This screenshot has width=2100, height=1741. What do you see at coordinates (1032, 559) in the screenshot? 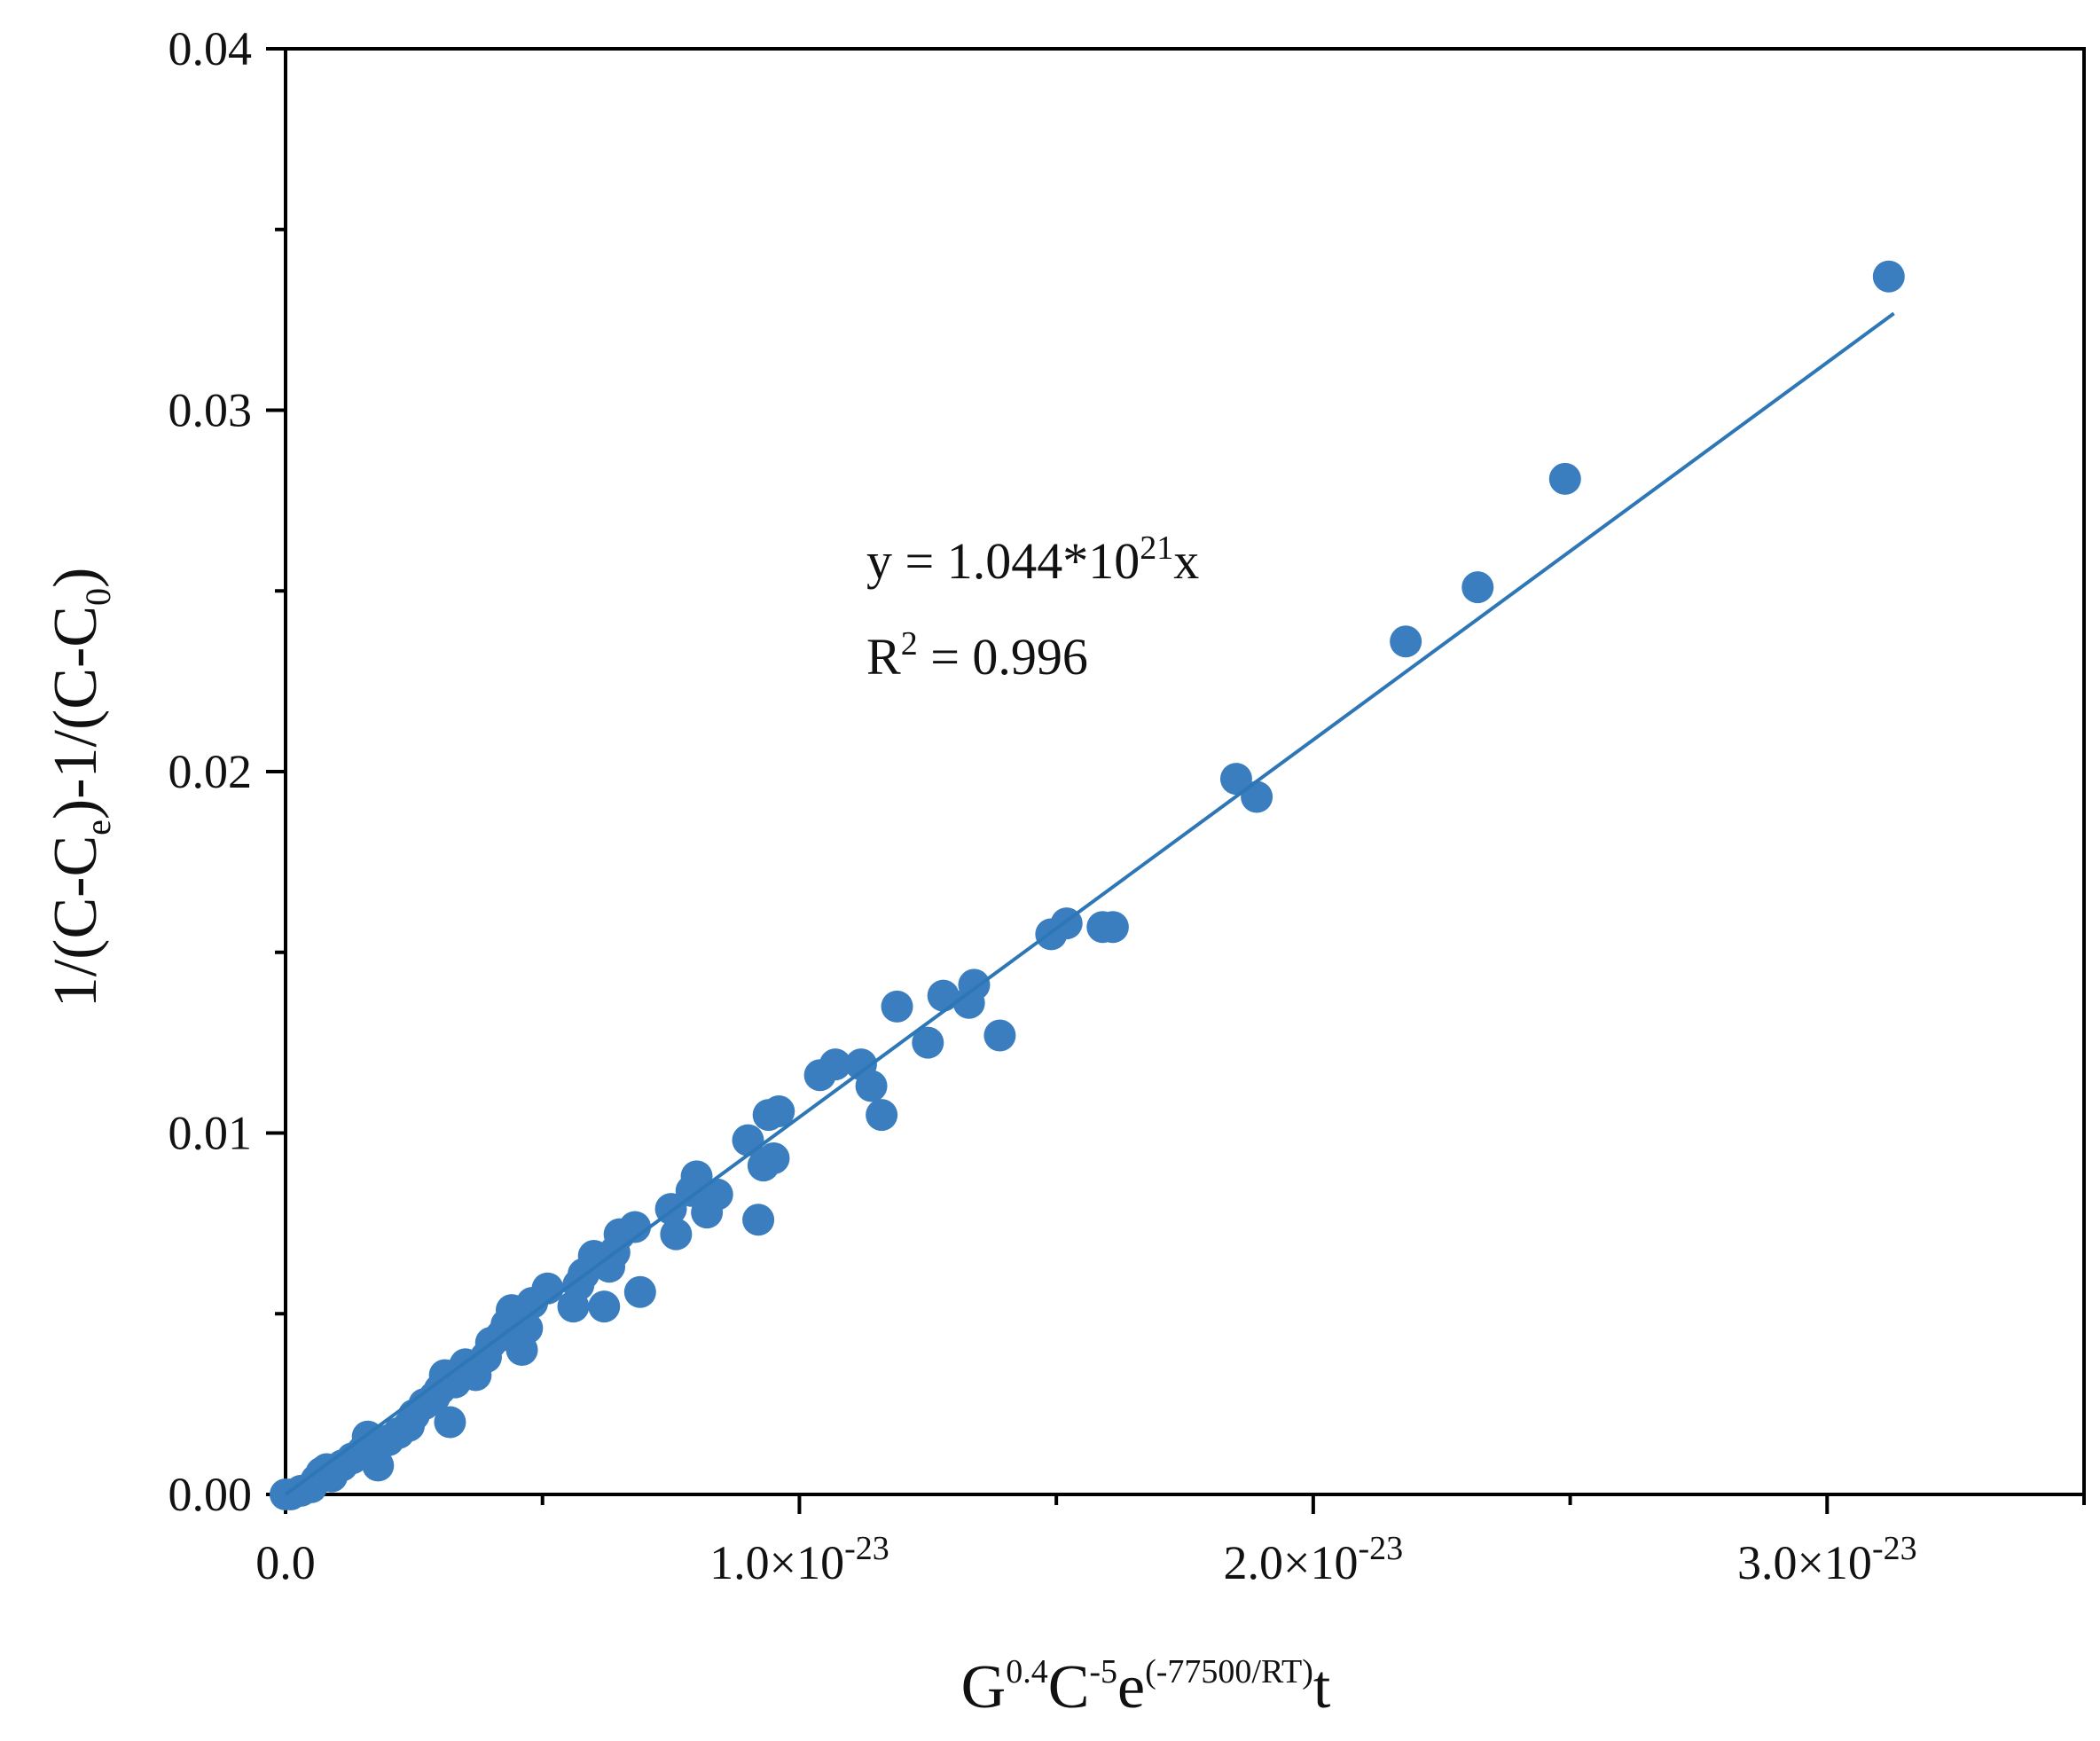
I see `fit-equation: y = 1.044*1021x` at bounding box center [1032, 559].